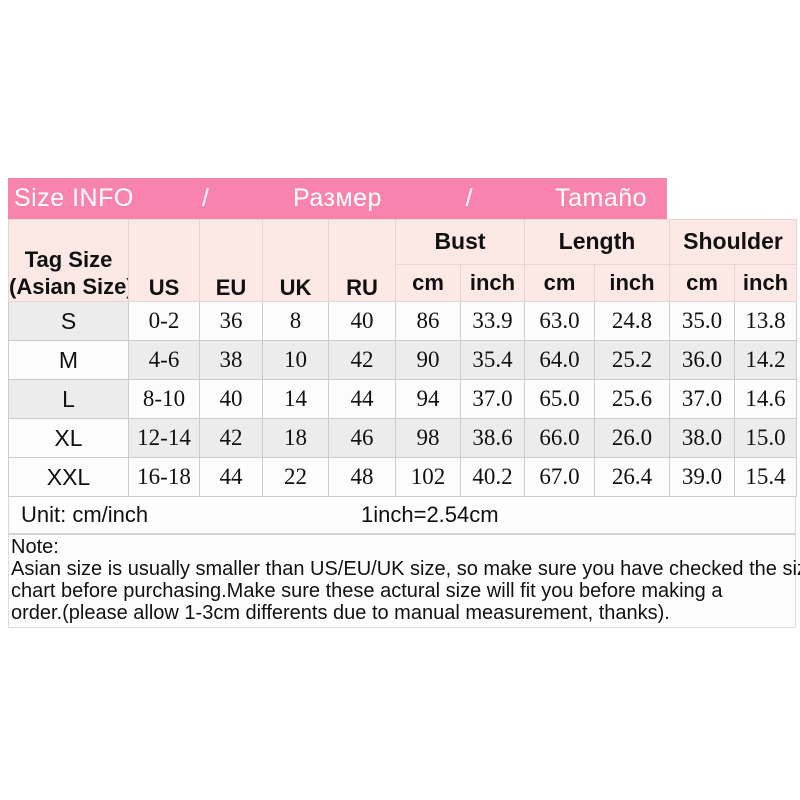  What do you see at coordinates (765, 438) in the screenshot?
I see `cell-XL-shoulder_inch: 15.0` at bounding box center [765, 438].